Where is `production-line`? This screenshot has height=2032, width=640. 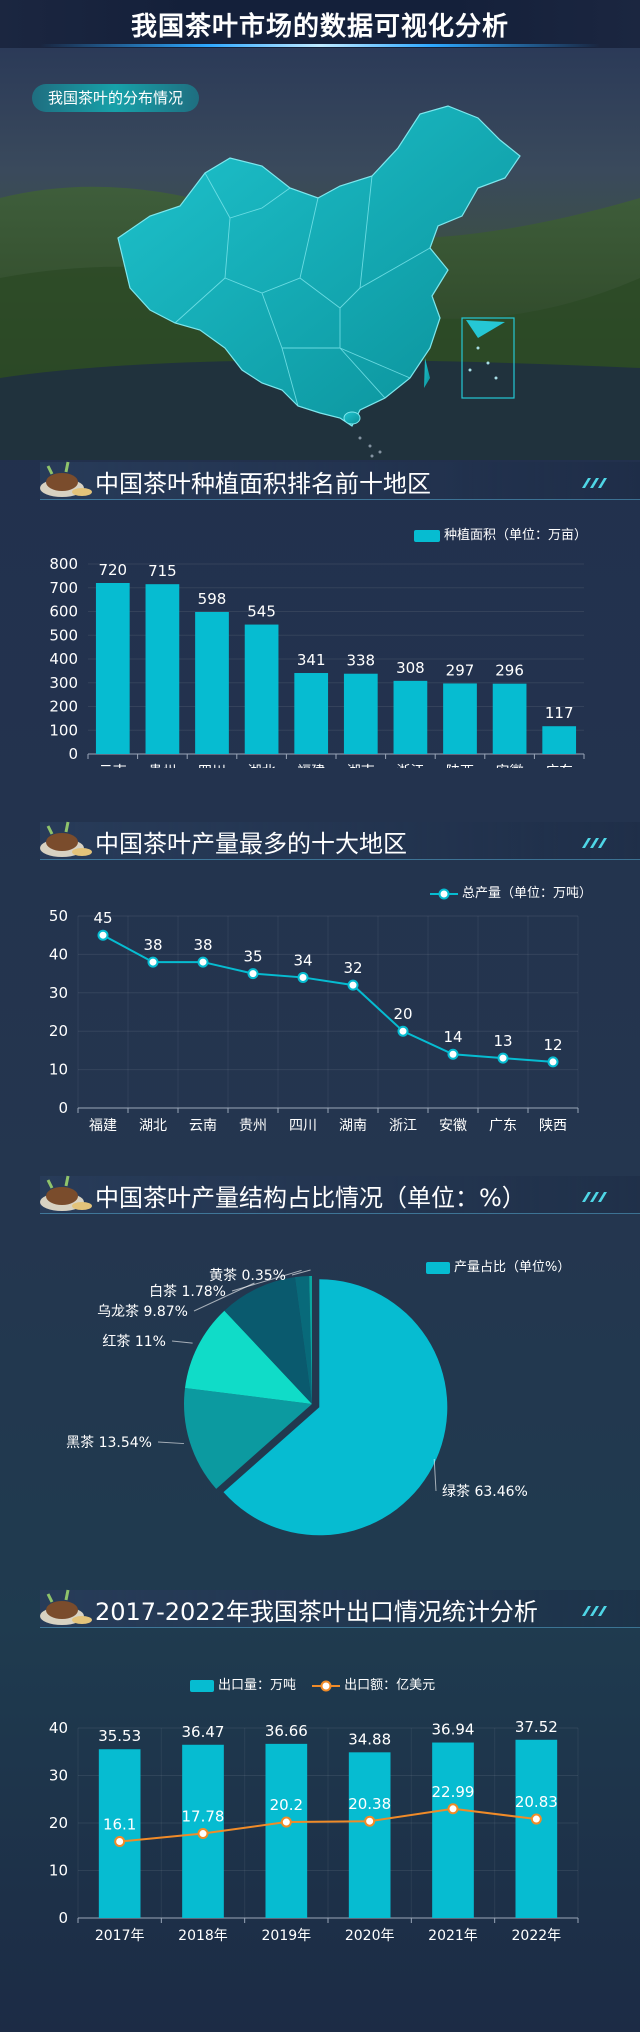
production-line is located at coordinates (328, 998).